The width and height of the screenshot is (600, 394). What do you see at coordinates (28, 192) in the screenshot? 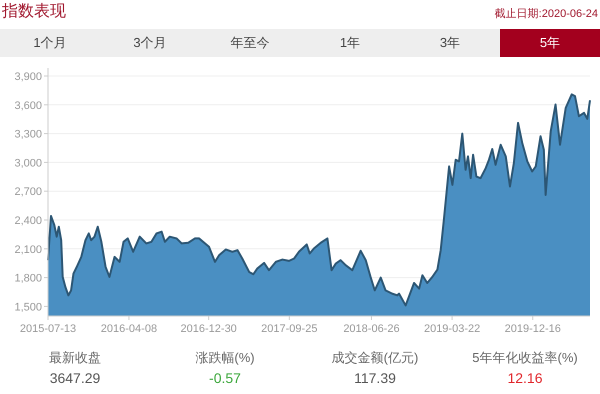
I see `y-tick-label: 2,700` at bounding box center [28, 192].